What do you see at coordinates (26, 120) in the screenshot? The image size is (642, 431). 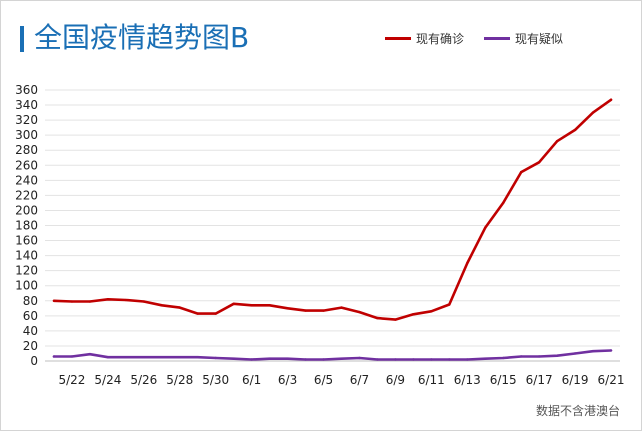 I see `y-tick-label-320: 320` at bounding box center [26, 120].